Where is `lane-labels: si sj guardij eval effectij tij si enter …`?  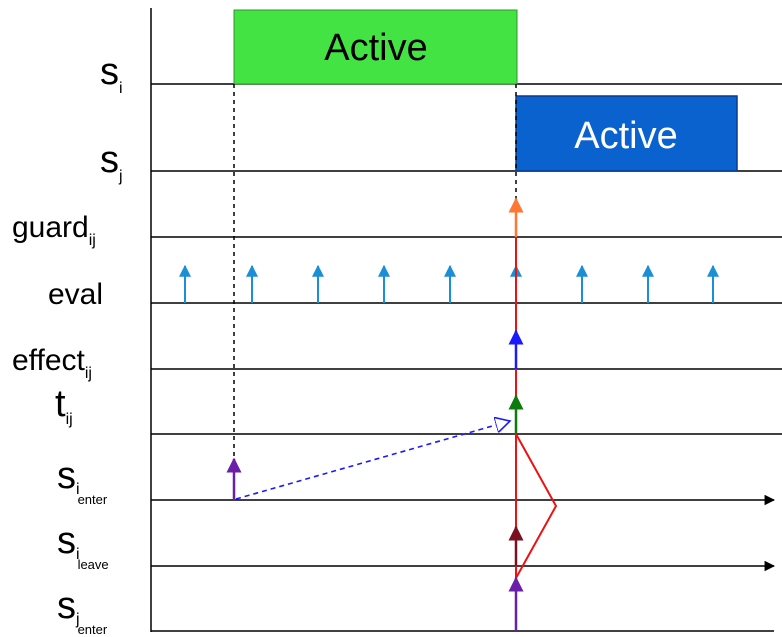
lane-labels: si sj guardij eval effectij tij si enter … is located at coordinates (67, 344).